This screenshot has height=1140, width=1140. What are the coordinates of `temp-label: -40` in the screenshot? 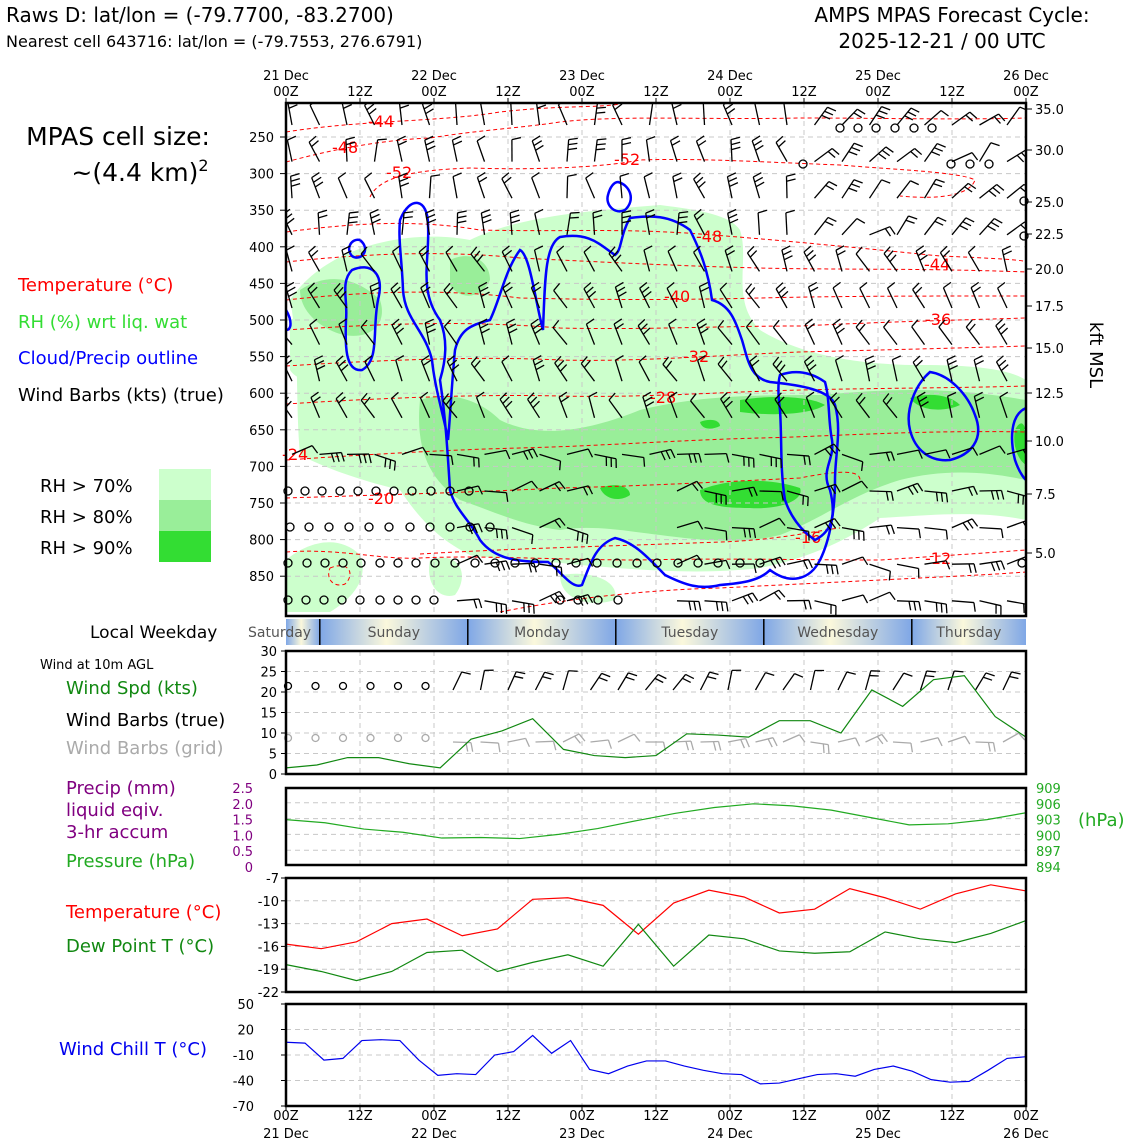 It's located at (677, 296).